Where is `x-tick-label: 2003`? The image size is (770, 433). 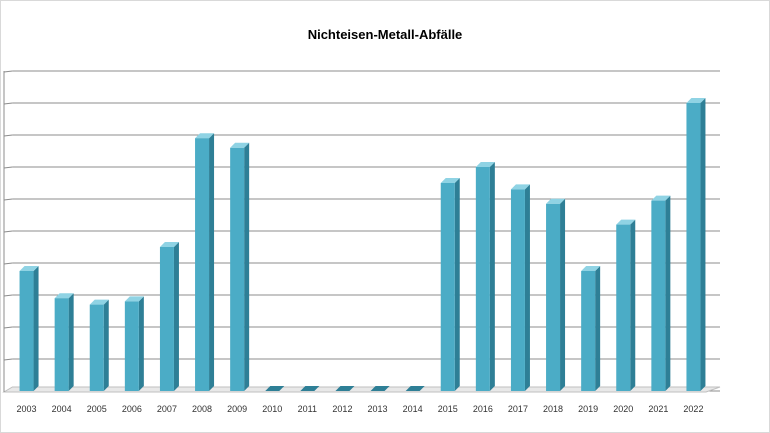 x-tick-label: 2003 is located at coordinates (27, 409).